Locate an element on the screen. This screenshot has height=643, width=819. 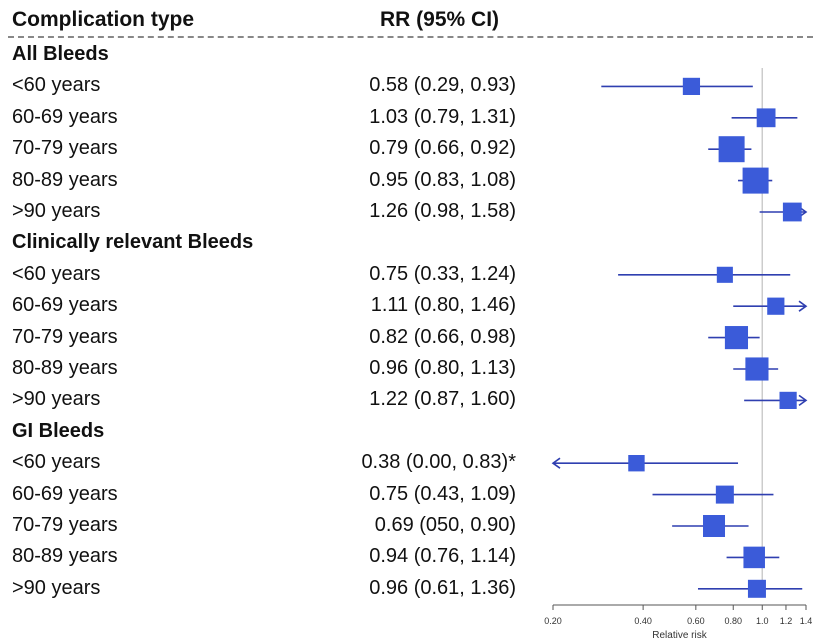
row-rr-value: 1.11 (0.80, 1.46) is located at coordinates (443, 305).